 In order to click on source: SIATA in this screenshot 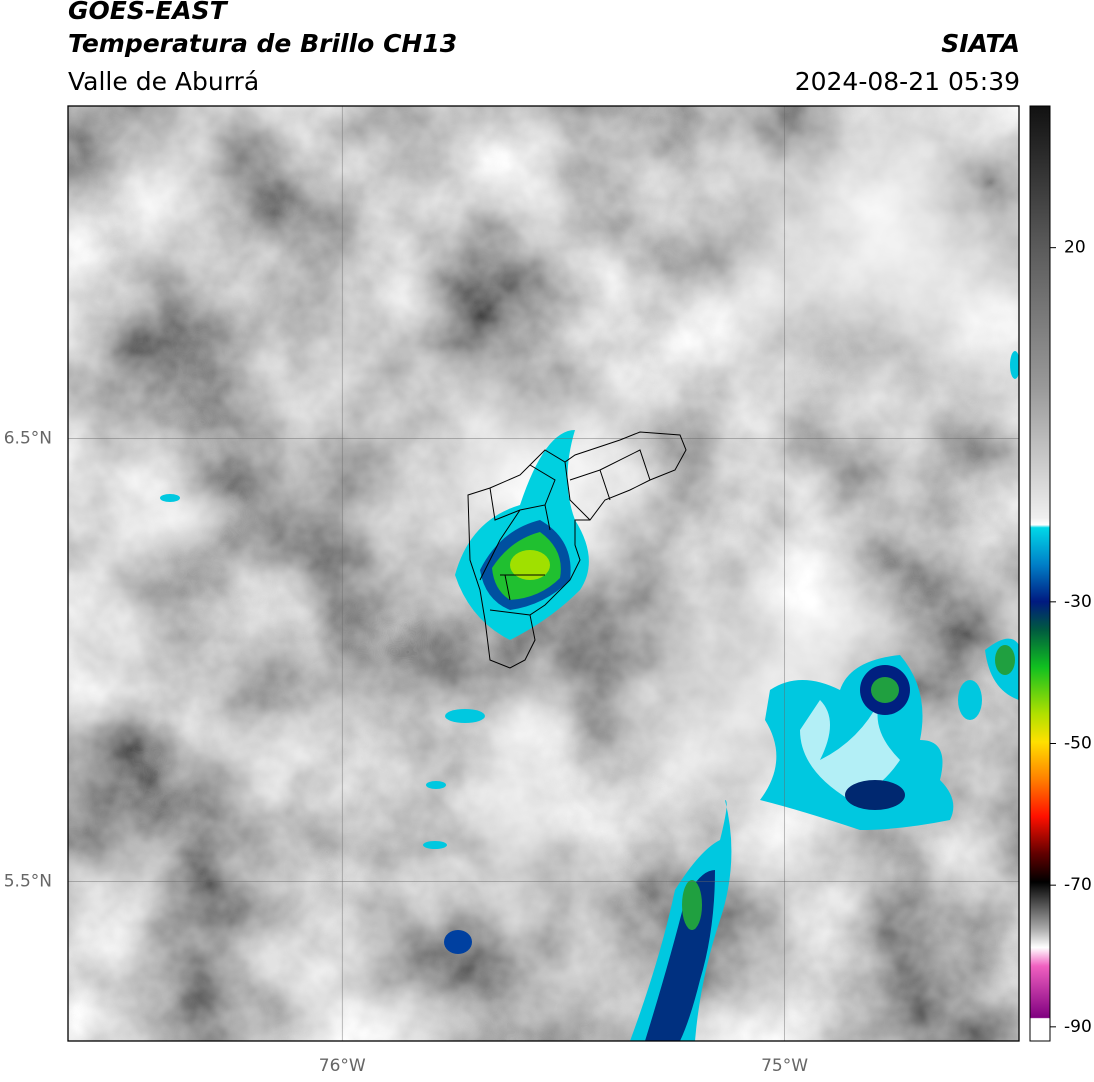, I will do `click(980, 43)`.